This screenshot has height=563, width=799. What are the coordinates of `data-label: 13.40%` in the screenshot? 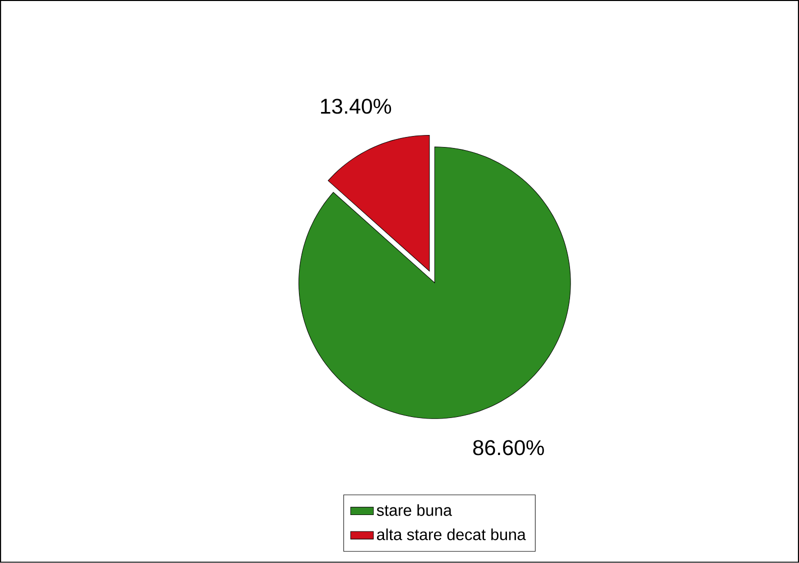 It's located at (356, 106).